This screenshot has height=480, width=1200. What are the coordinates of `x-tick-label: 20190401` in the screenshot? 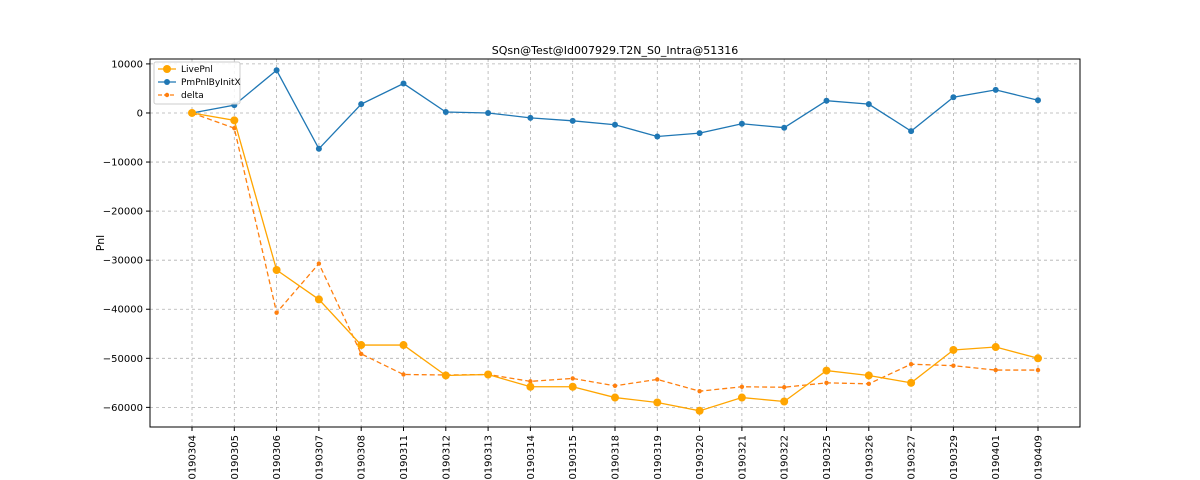 It's located at (996, 457).